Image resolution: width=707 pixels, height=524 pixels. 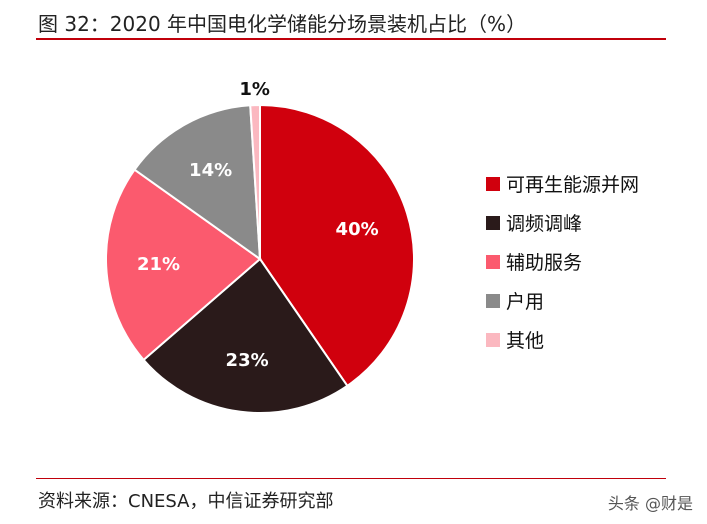 What do you see at coordinates (158, 264) in the screenshot?
I see `slice-data-label: 21%` at bounding box center [158, 264].